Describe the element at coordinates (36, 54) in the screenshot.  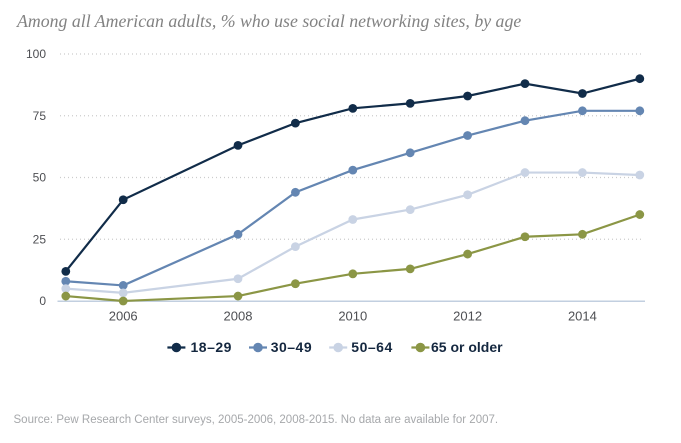
I see `svg-text: 100` at that location.